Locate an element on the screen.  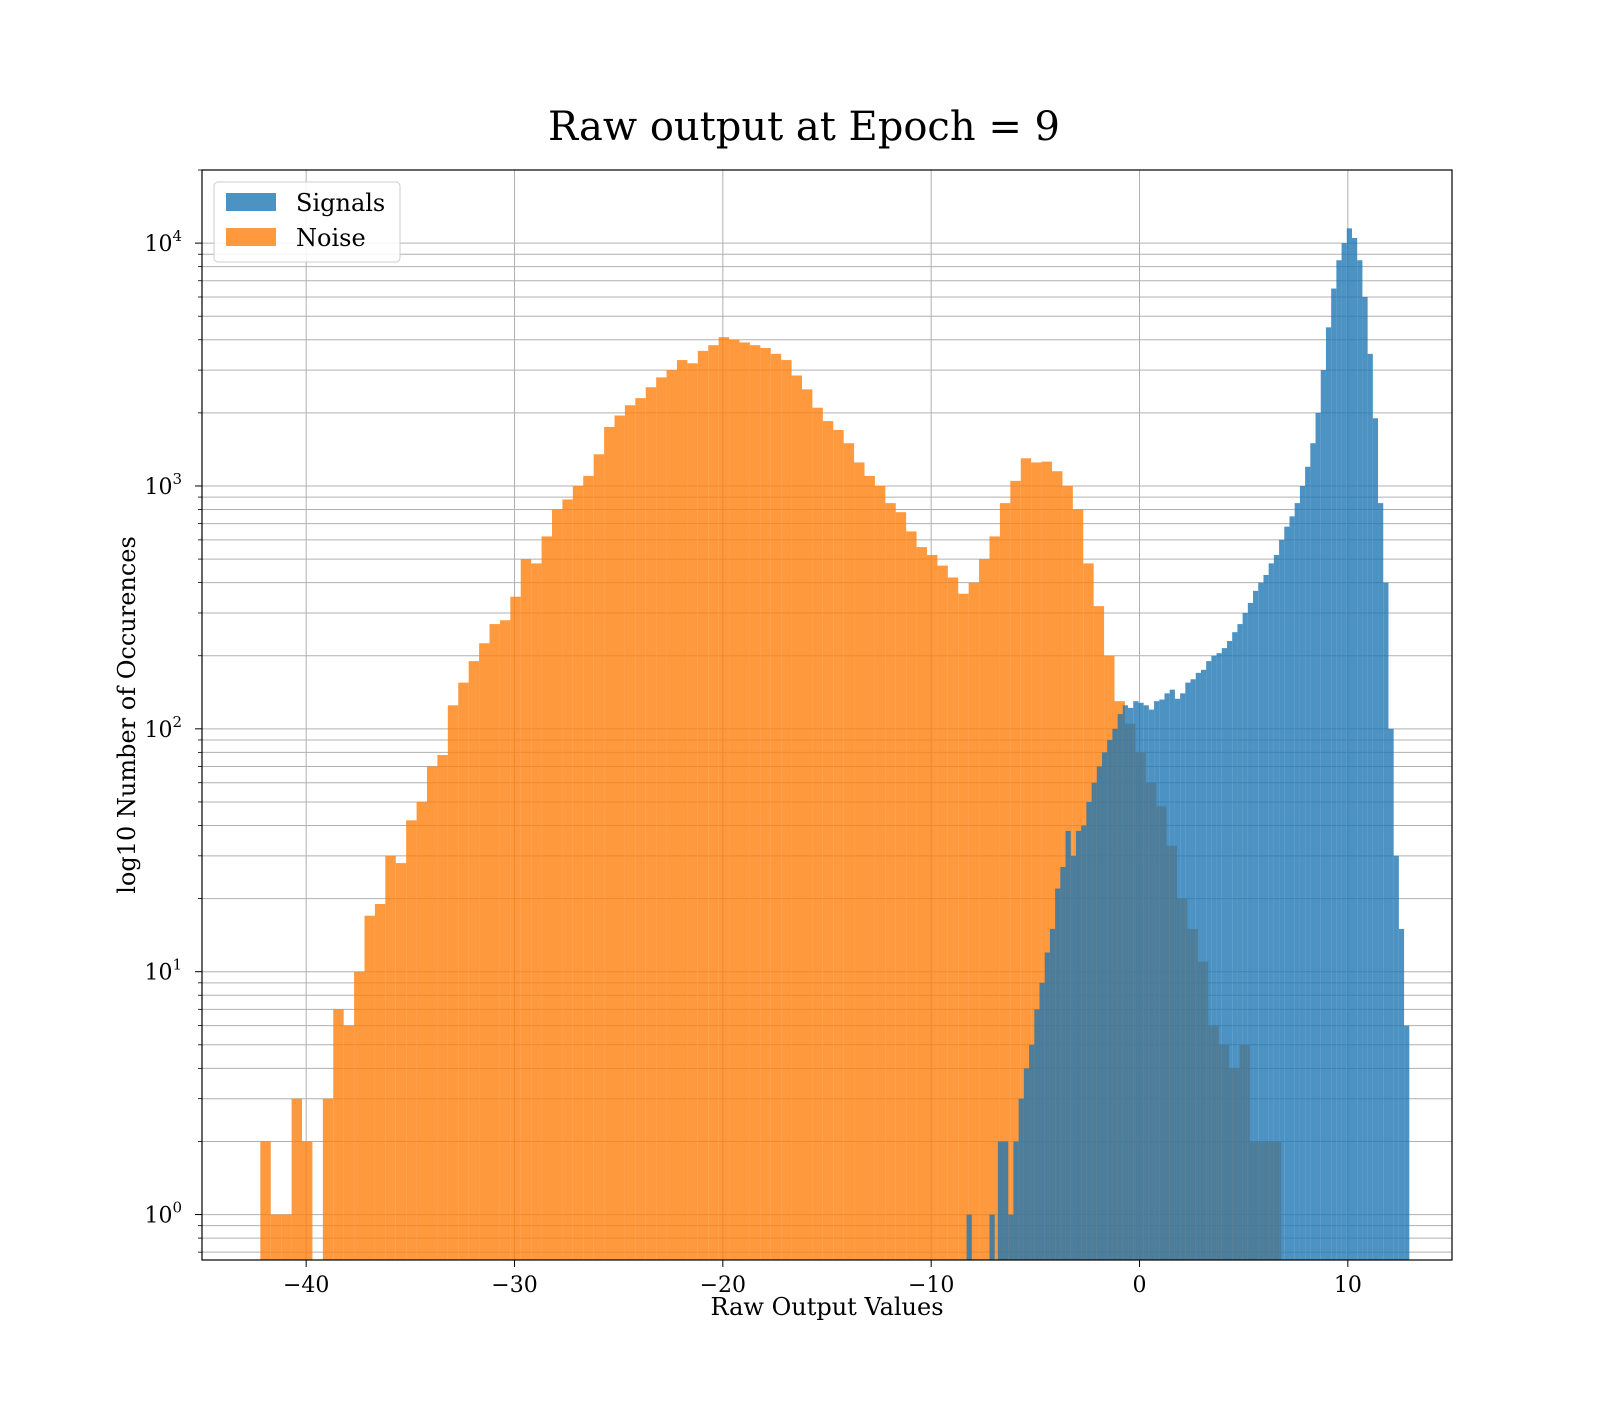
x-axis-label: Raw Output Values is located at coordinates (826, 1307).